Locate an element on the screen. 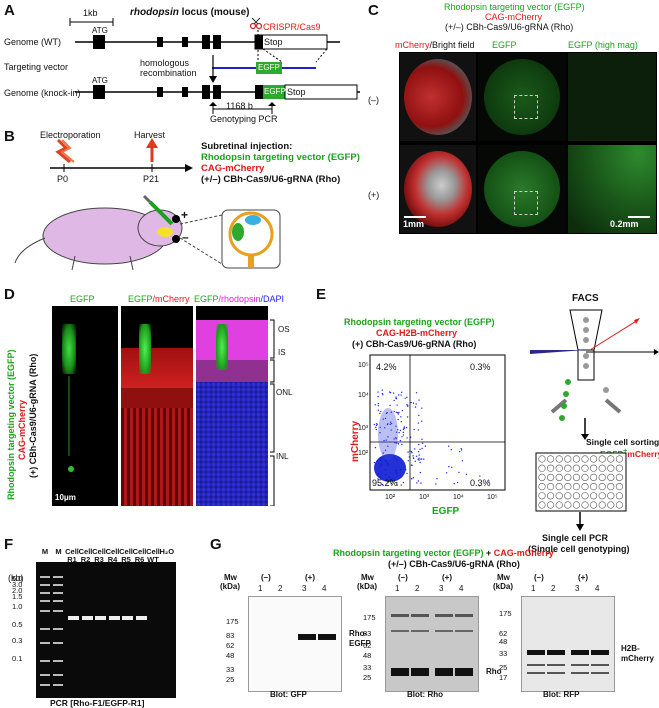 Image resolution: width=659 pixels, height=708 pixels. e-pcr2: (Single cell genotyping) is located at coordinates (579, 549).